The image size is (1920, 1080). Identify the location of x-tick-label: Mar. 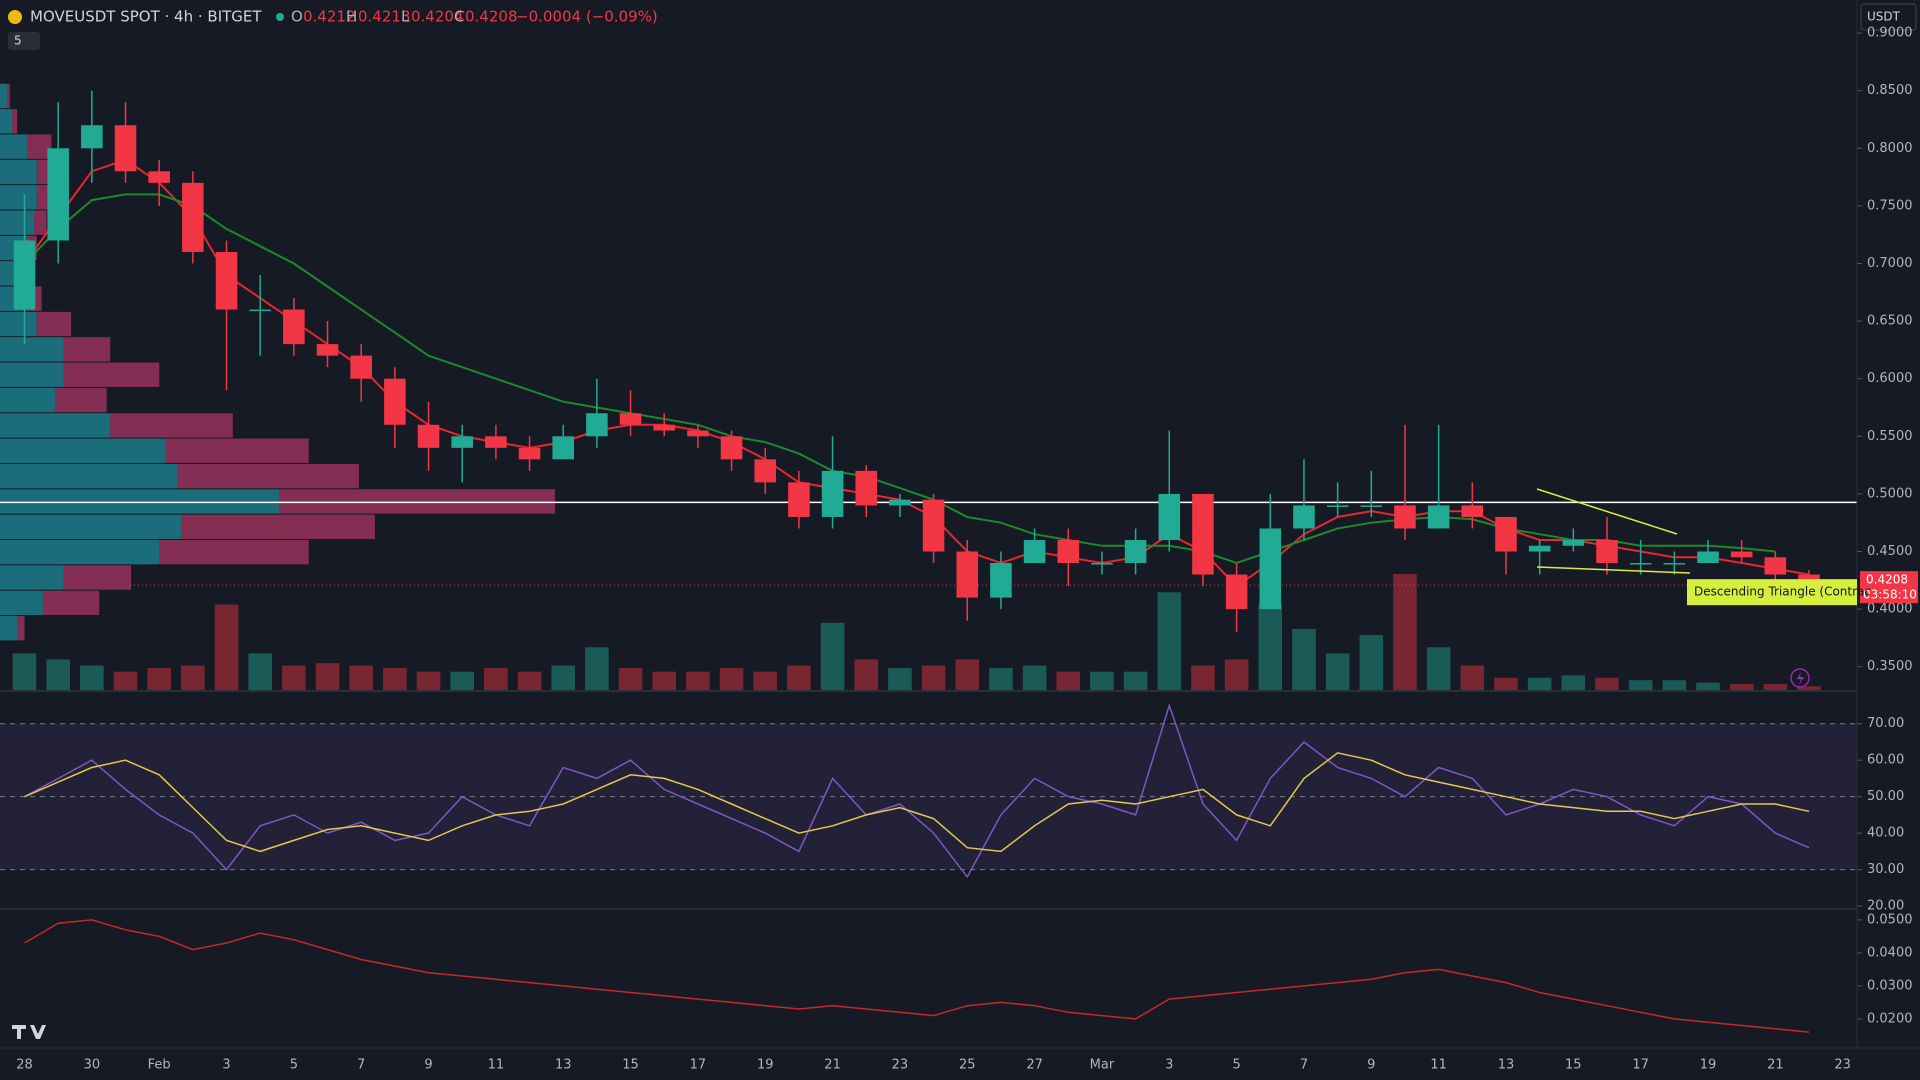
(1102, 1065).